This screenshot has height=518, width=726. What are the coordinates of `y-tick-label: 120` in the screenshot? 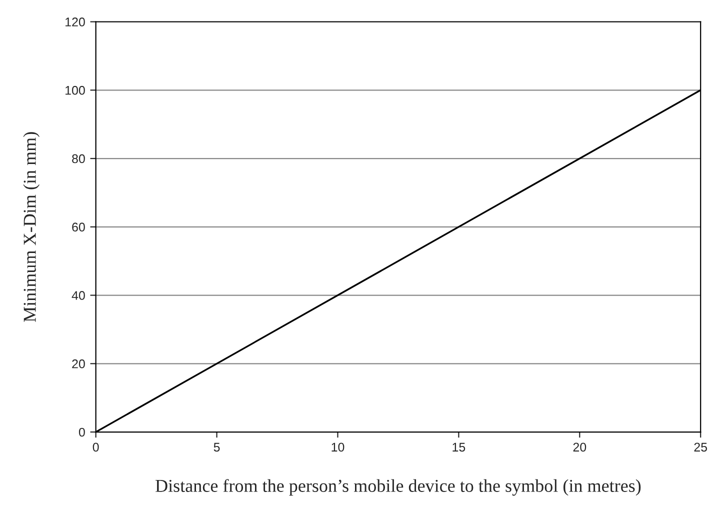 It's located at (75, 22).